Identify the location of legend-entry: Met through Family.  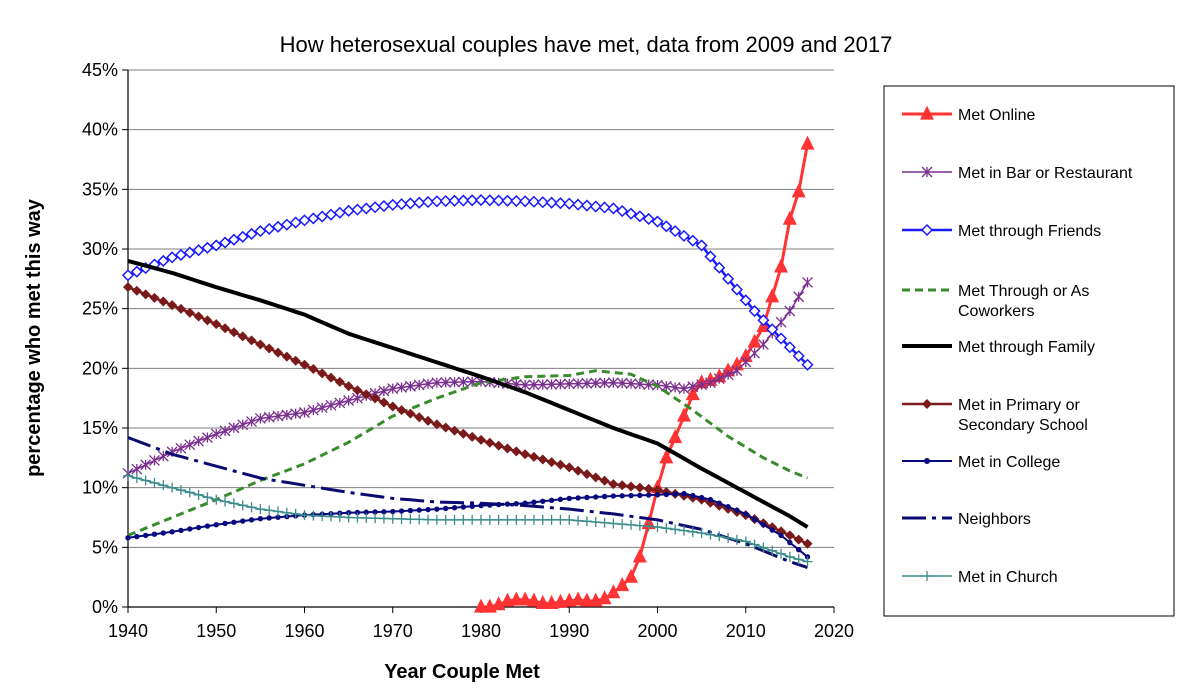
(998, 347).